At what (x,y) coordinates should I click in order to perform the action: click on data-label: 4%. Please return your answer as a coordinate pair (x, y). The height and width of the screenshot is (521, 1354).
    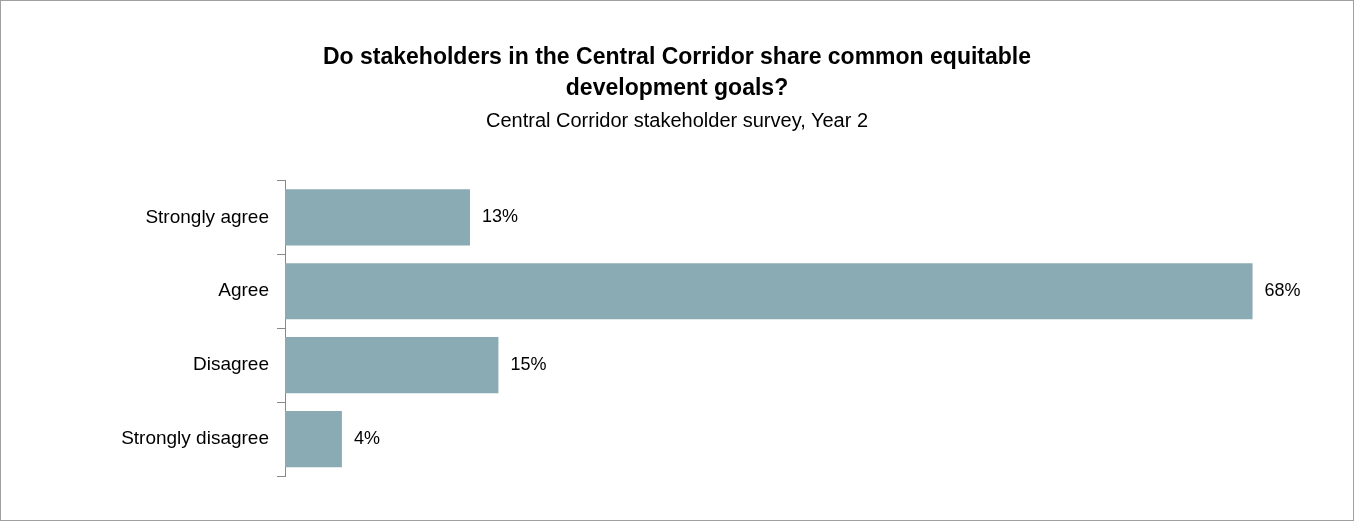
    Looking at the image, I should click on (366, 438).